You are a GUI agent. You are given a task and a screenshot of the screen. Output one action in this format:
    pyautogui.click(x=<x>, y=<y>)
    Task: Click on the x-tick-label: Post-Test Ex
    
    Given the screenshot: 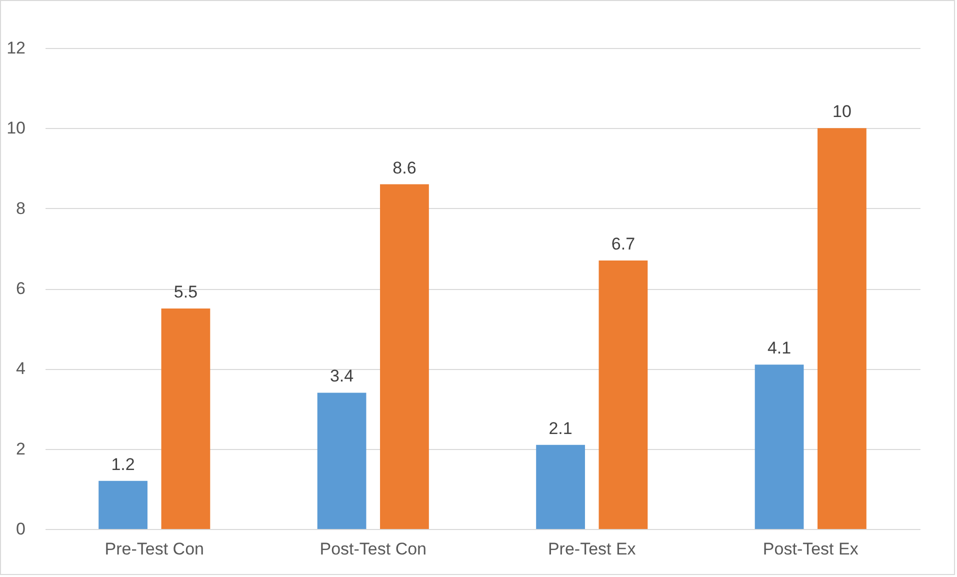 What is the action you would take?
    pyautogui.click(x=810, y=549)
    